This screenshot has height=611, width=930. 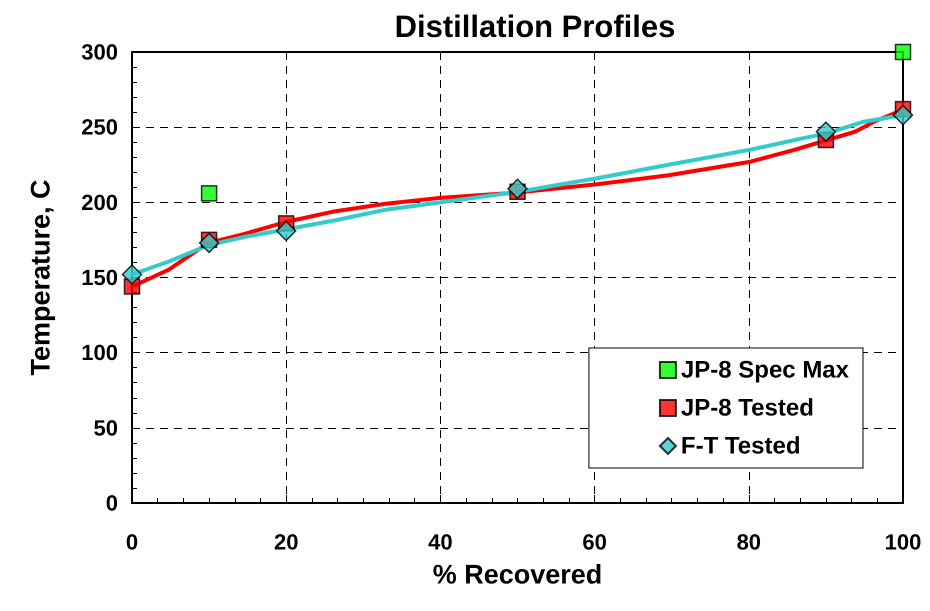 What do you see at coordinates (112, 503) in the screenshot?
I see `y-tick-label: 0` at bounding box center [112, 503].